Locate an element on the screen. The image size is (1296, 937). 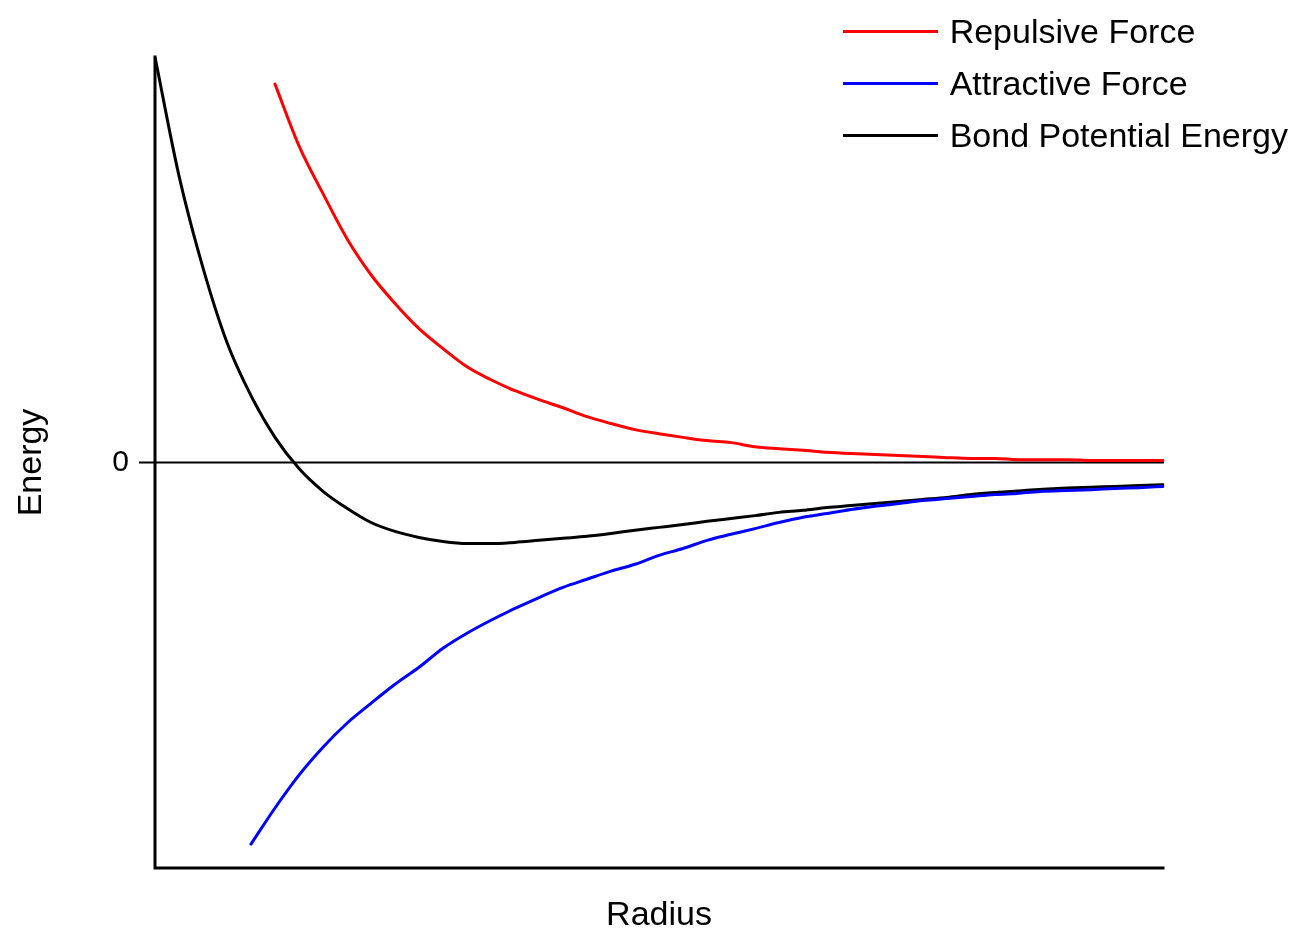
legend-label: Repulsive Force is located at coordinates (1072, 31).